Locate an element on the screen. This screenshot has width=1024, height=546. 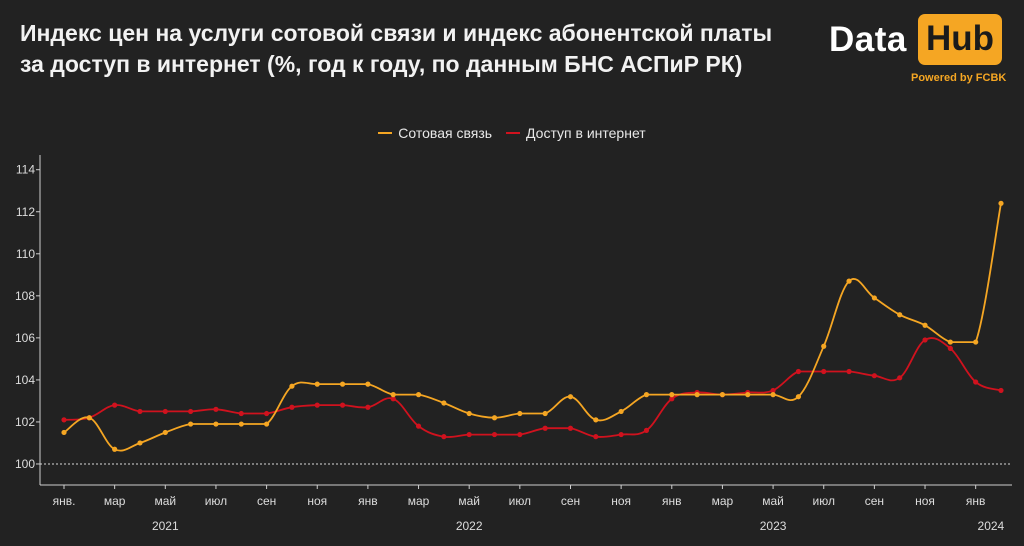
legend-swatch-internet is located at coordinates (513, 133).